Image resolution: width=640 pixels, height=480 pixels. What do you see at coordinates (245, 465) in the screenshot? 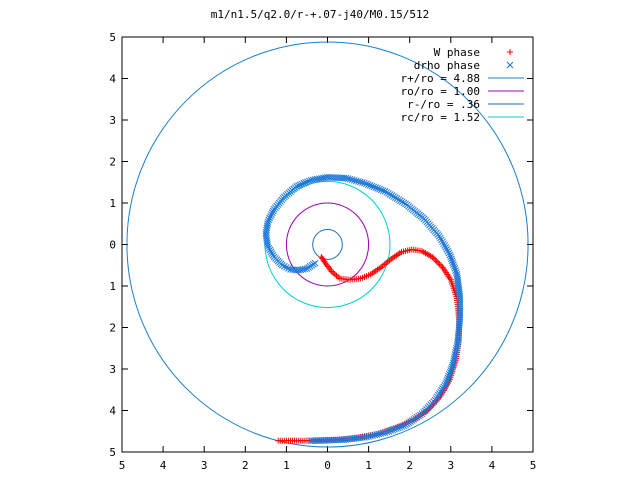
I see `x-tick-label: 2` at bounding box center [245, 465].